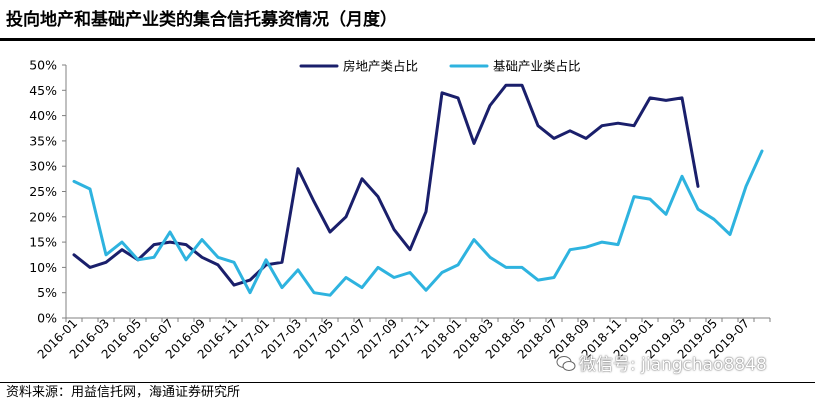 The height and width of the screenshot is (402, 815). I want to click on y-tick-label: 35%, so click(43, 140).